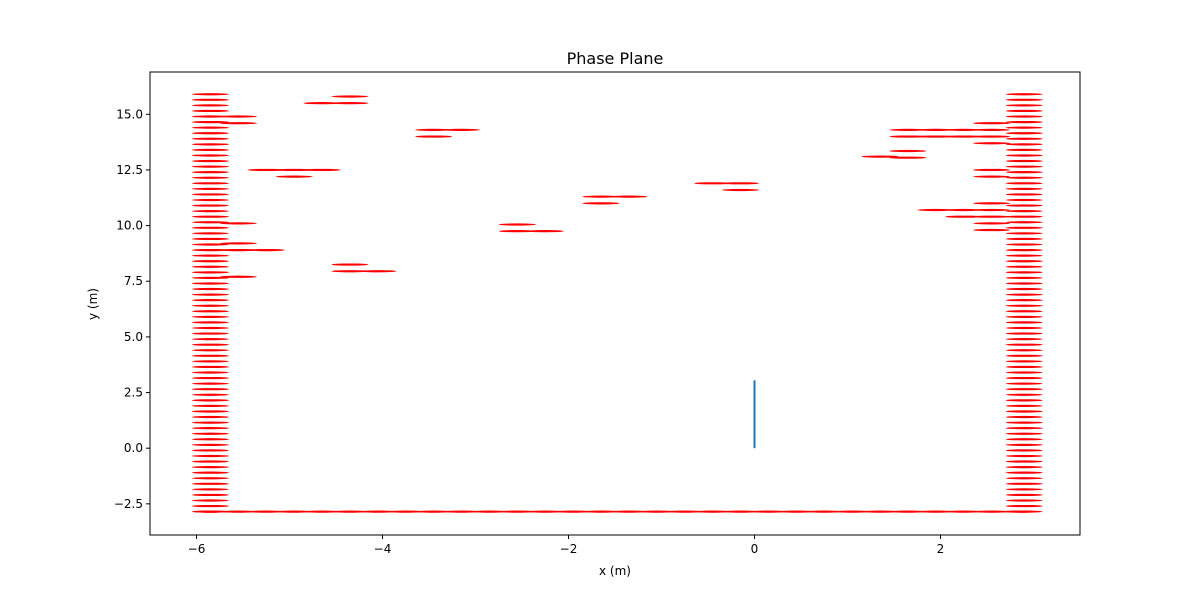 The image size is (1200, 600). I want to click on x-tick-label: 2, so click(941, 549).